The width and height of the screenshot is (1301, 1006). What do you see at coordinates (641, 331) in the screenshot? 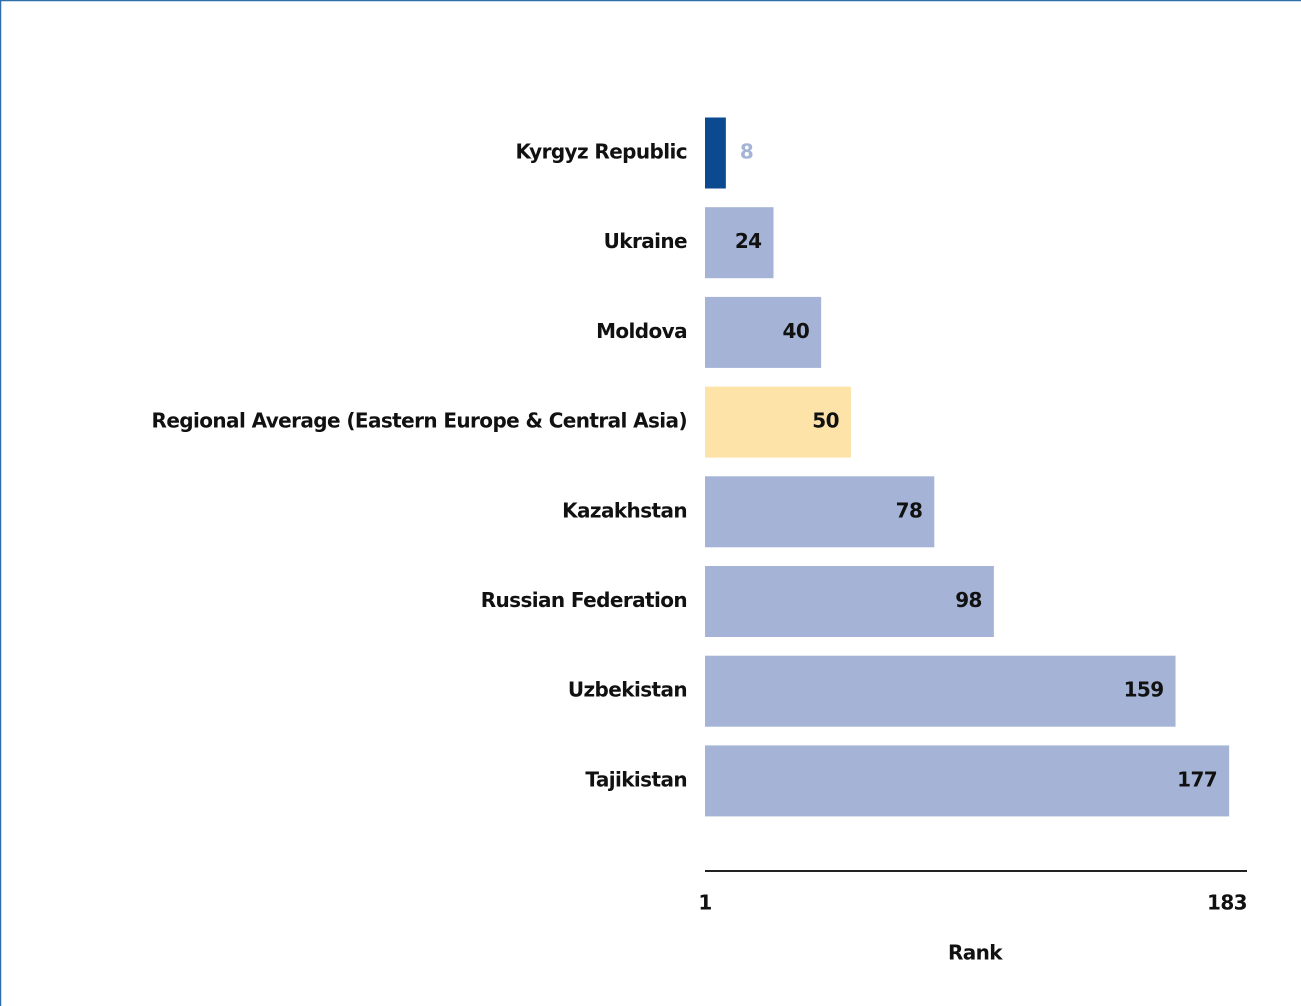
I see `category-label: Moldova` at bounding box center [641, 331].